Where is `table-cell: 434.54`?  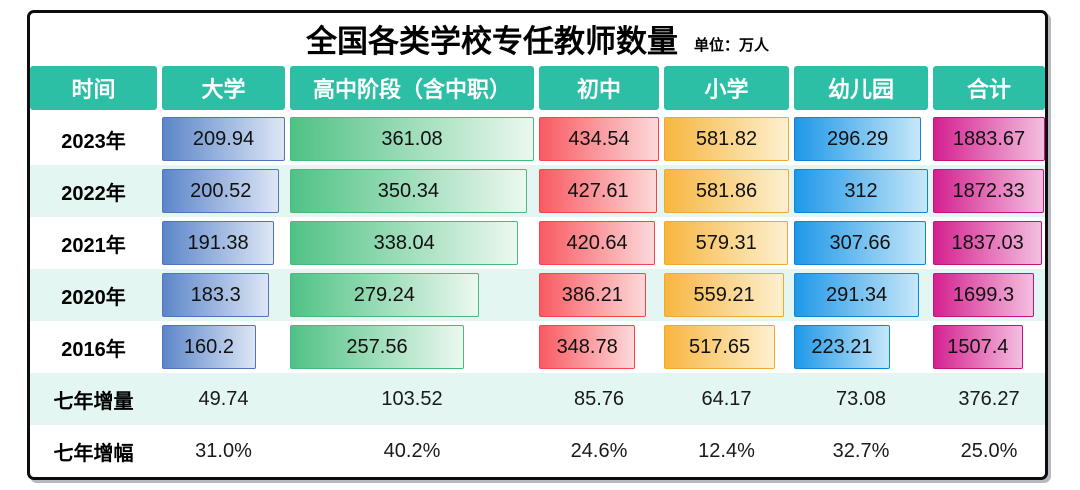 table-cell: 434.54 is located at coordinates (599, 139).